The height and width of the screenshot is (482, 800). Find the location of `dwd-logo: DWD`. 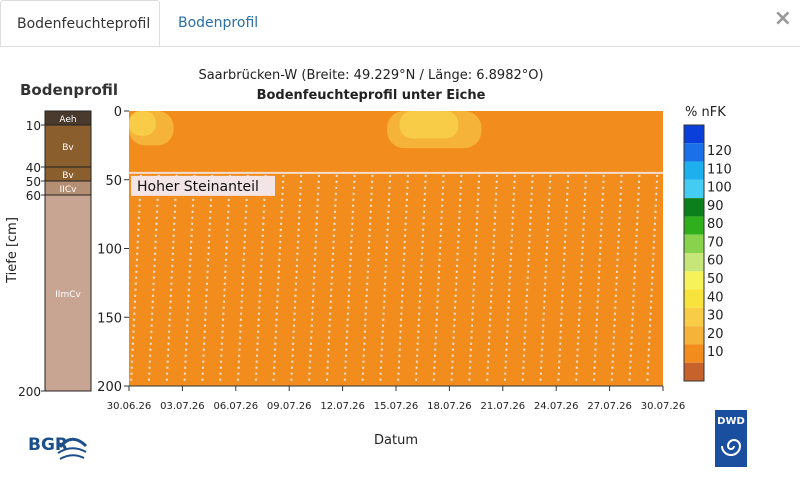

dwd-logo: DWD is located at coordinates (731, 438).